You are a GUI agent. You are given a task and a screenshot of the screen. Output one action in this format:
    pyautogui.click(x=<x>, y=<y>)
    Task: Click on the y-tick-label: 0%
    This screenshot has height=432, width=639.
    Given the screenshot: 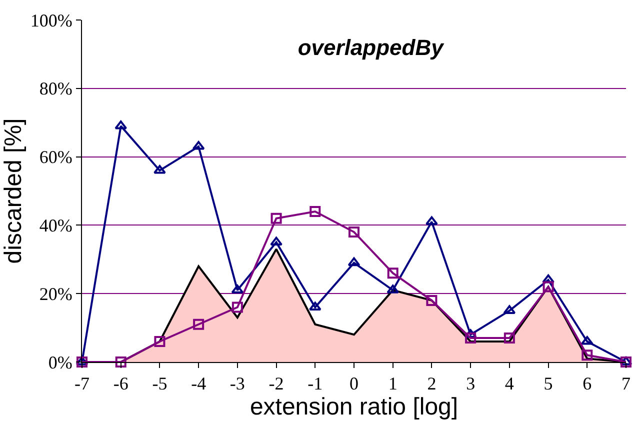 What is the action you would take?
    pyautogui.click(x=60, y=362)
    